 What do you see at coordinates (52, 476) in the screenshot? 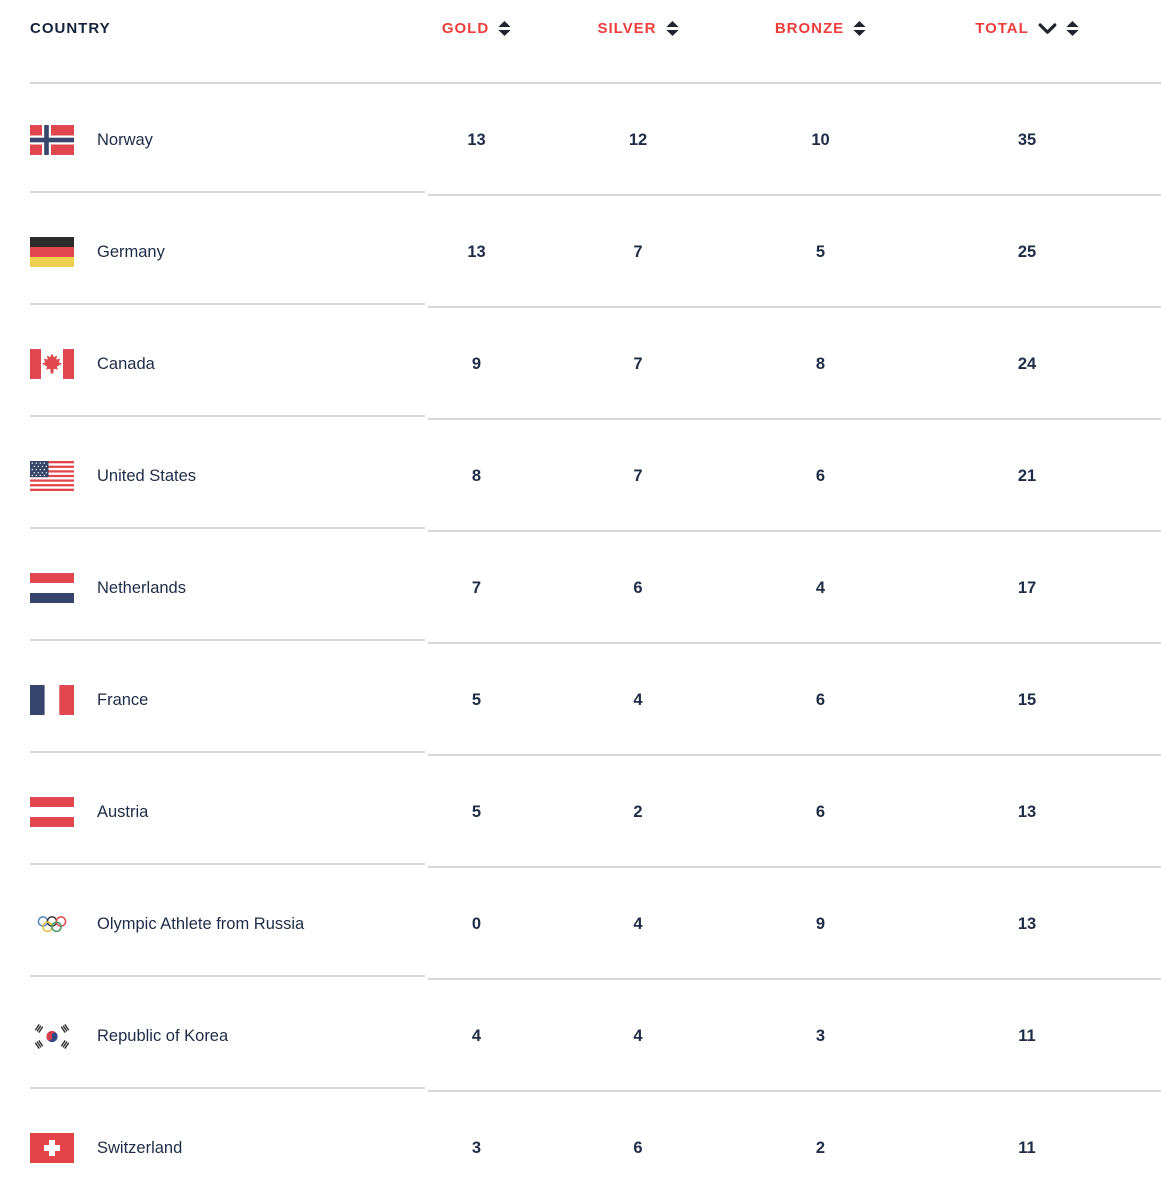
I see `united-states-flag-icon` at bounding box center [52, 476].